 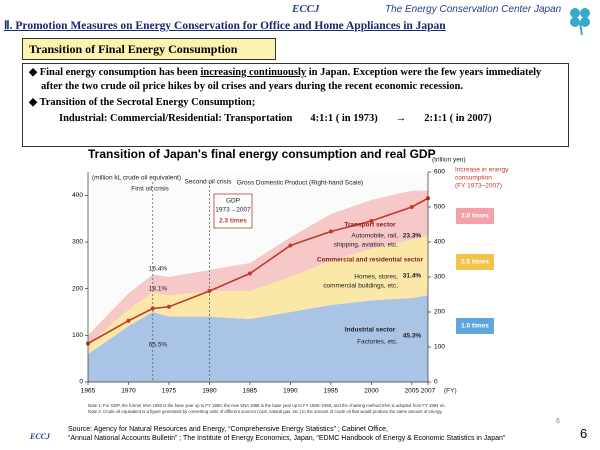 What do you see at coordinates (376, 277) in the screenshot?
I see `annotation: Homes, stores,` at bounding box center [376, 277].